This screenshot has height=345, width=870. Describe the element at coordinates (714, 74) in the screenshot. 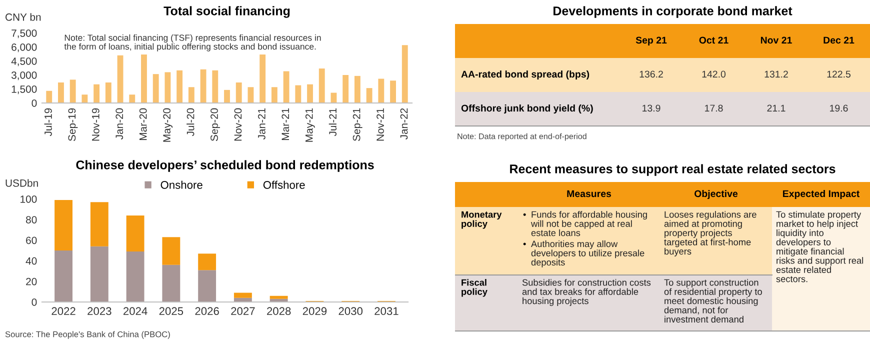

I see `text: 142.0` at that location.